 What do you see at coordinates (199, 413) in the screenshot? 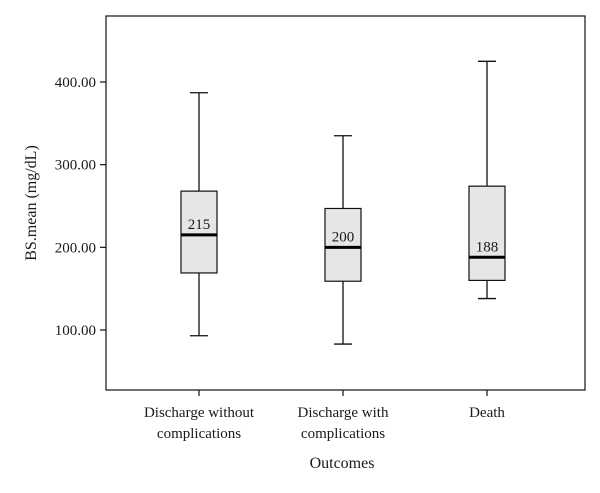
I see `x-tick-label: Discharge without` at bounding box center [199, 413].